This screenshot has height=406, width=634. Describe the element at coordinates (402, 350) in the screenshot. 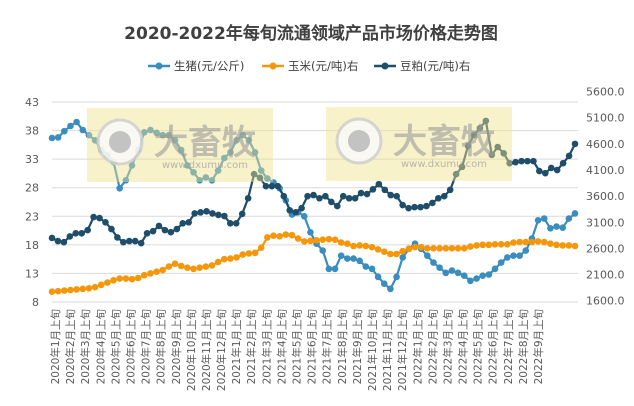

I see `x-tick-label: 2021年12月上旬` at that location.